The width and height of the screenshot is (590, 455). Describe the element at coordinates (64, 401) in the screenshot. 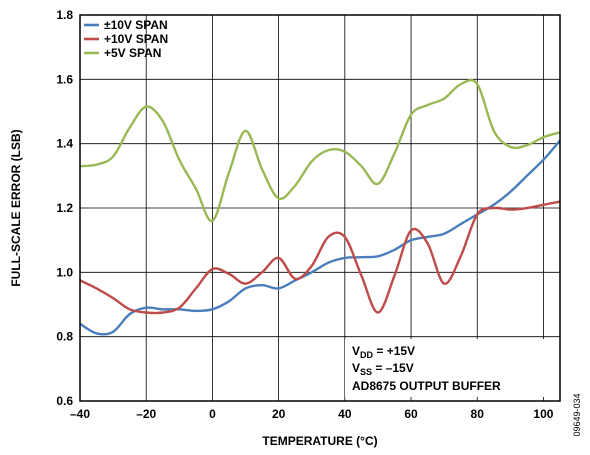

I see `y-tick-label: 0.6` at that location.